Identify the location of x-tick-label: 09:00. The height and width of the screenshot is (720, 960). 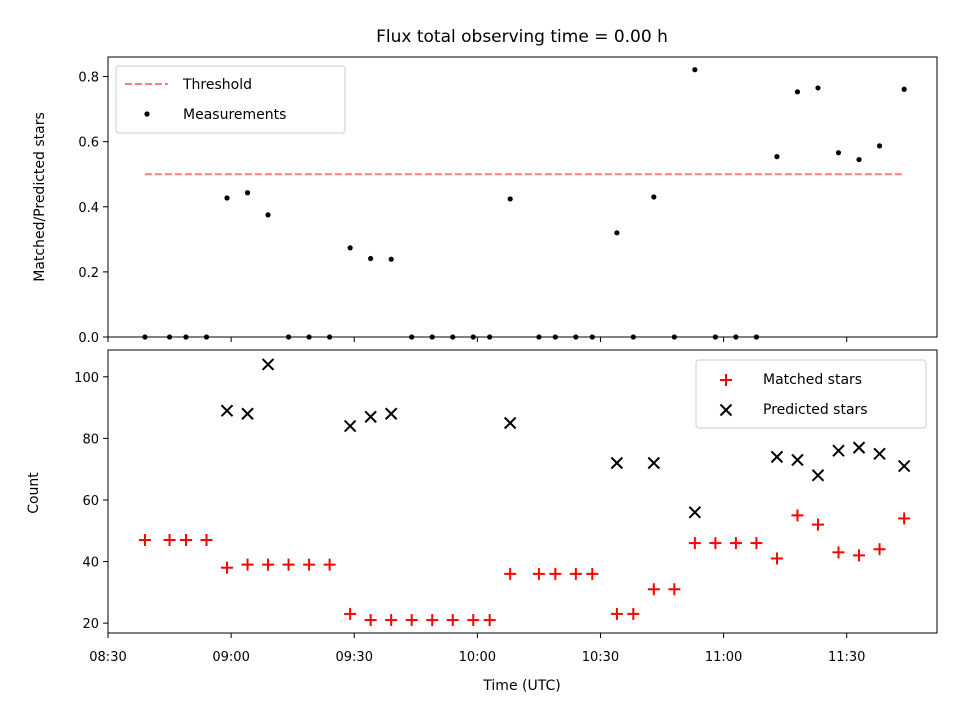
(230, 657).